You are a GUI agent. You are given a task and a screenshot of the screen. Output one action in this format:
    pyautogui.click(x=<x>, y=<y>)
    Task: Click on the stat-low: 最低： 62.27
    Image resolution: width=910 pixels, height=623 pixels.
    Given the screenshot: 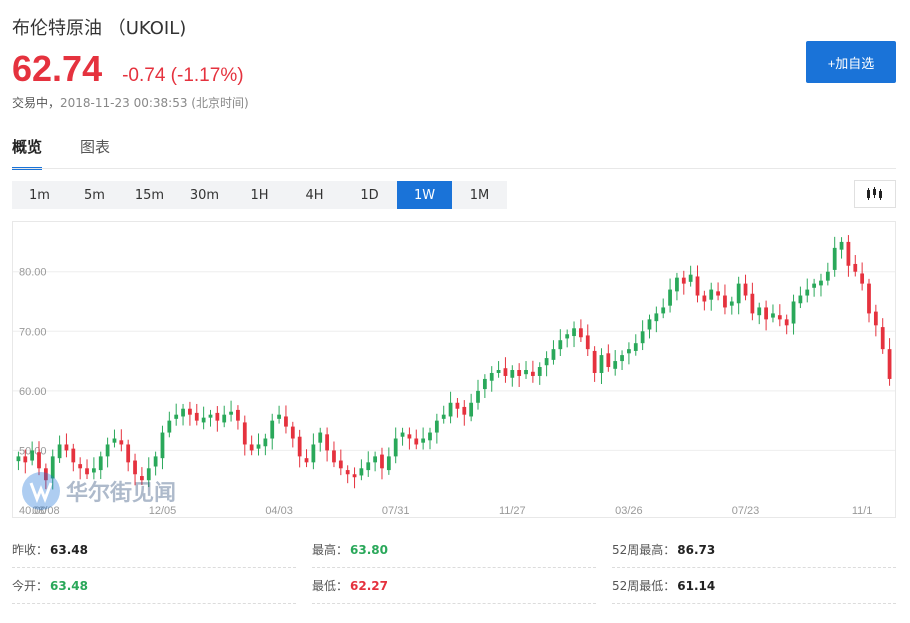 What is the action you would take?
    pyautogui.click(x=454, y=586)
    